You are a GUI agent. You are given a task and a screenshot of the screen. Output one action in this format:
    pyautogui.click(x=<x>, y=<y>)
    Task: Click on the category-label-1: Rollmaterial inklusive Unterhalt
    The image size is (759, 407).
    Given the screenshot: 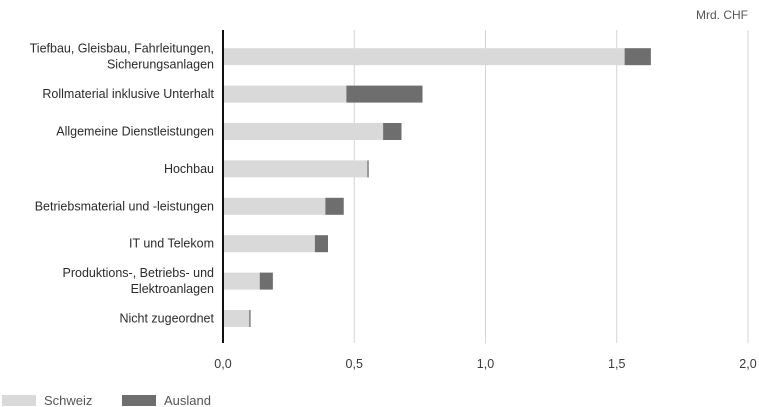 What is the action you would take?
    pyautogui.click(x=128, y=94)
    